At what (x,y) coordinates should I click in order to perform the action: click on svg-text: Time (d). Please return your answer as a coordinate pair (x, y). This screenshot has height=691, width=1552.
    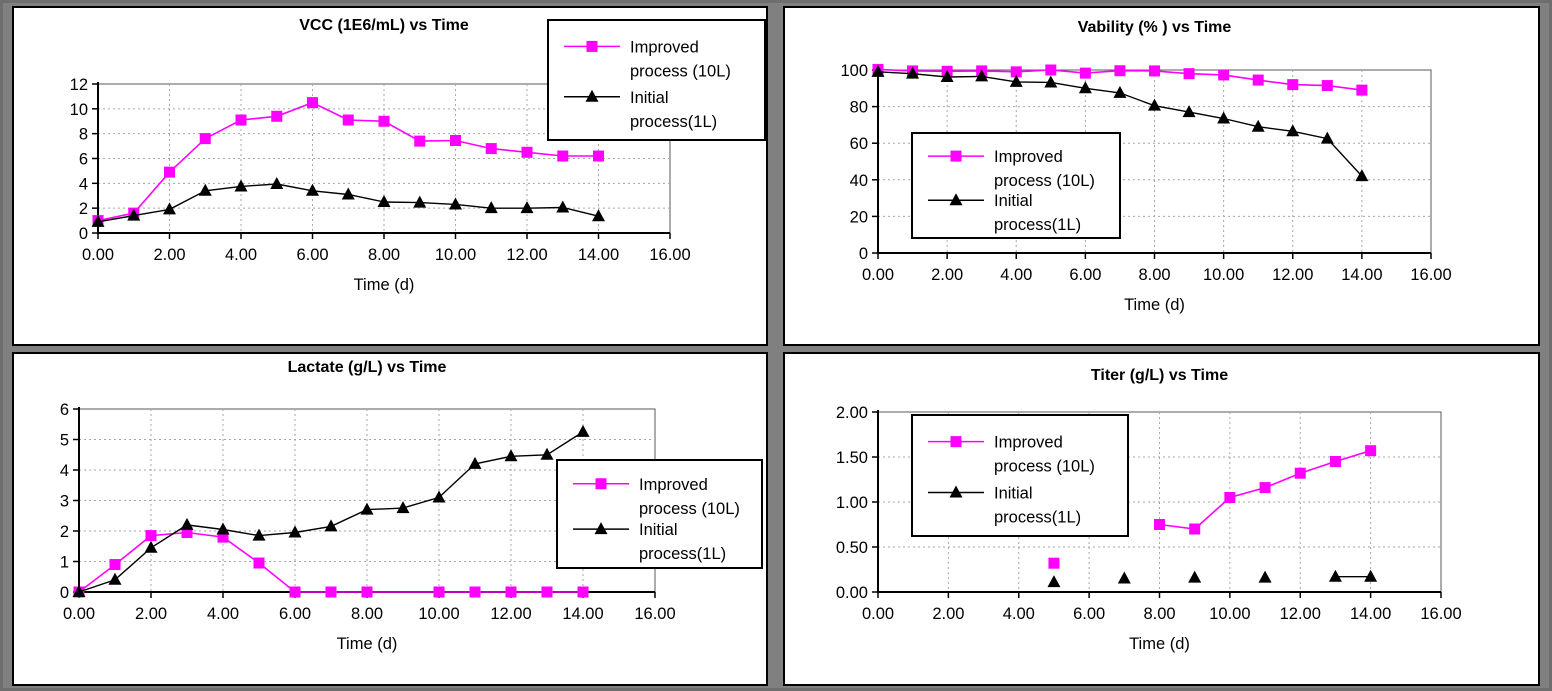
    Looking at the image, I should click on (384, 285).